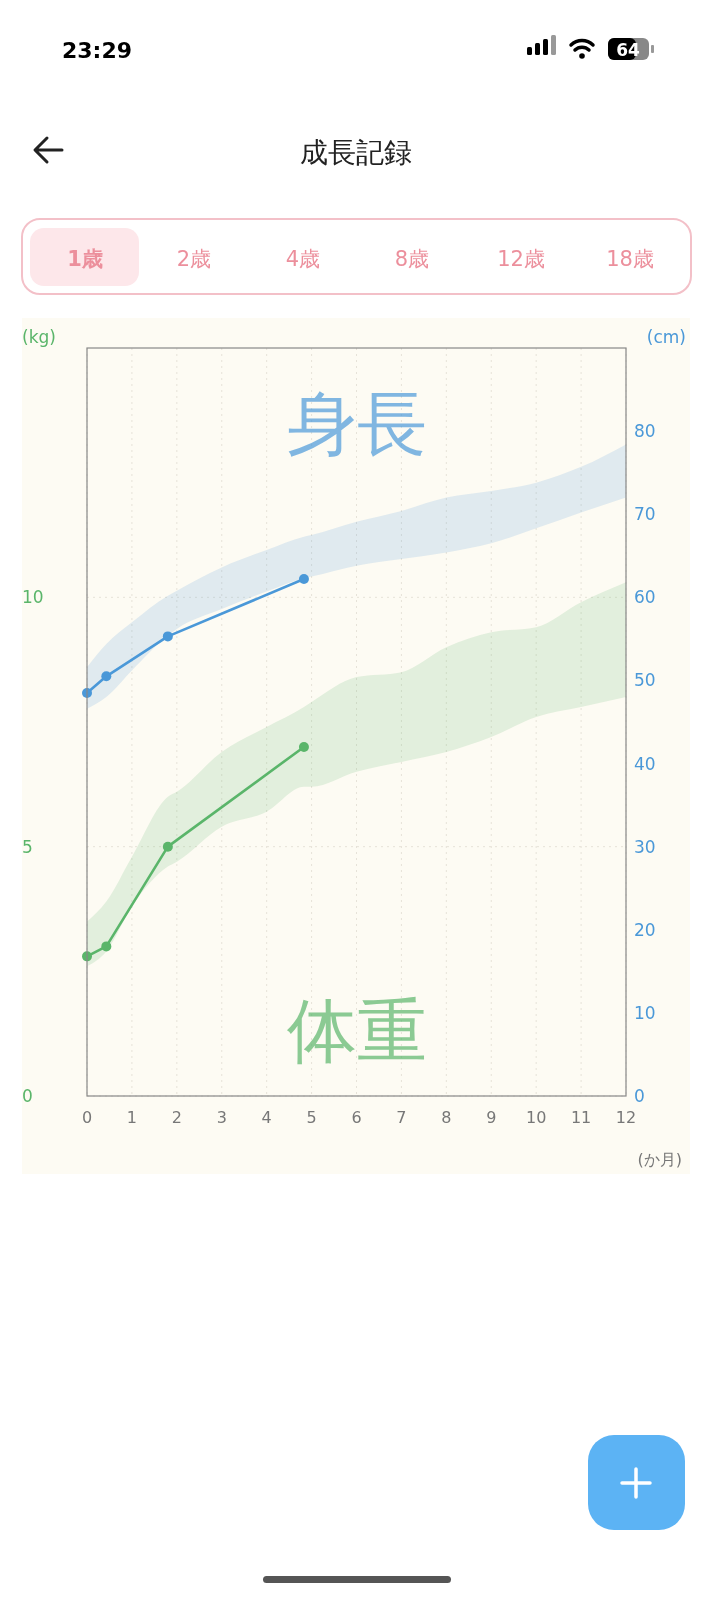 The image size is (713, 1600). I want to click on x-tick-label: 9, so click(491, 1117).